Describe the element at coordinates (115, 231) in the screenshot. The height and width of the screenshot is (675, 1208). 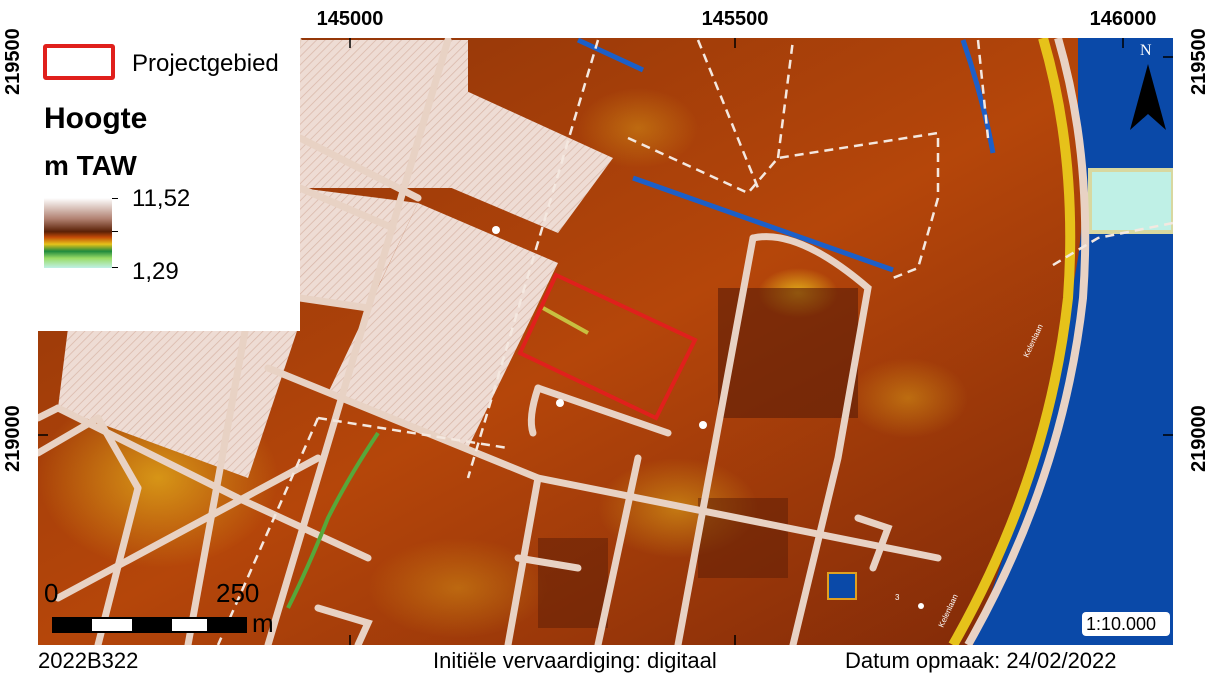
I see `ramp-tick-mid` at that location.